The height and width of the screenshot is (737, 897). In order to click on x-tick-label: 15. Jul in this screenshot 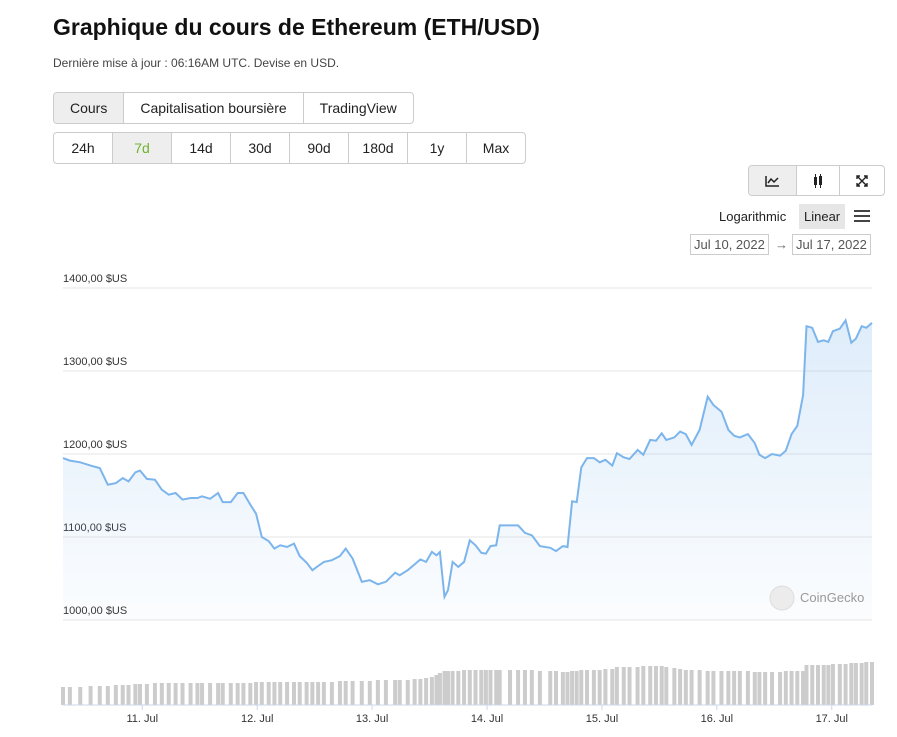, I will do `click(602, 719)`.